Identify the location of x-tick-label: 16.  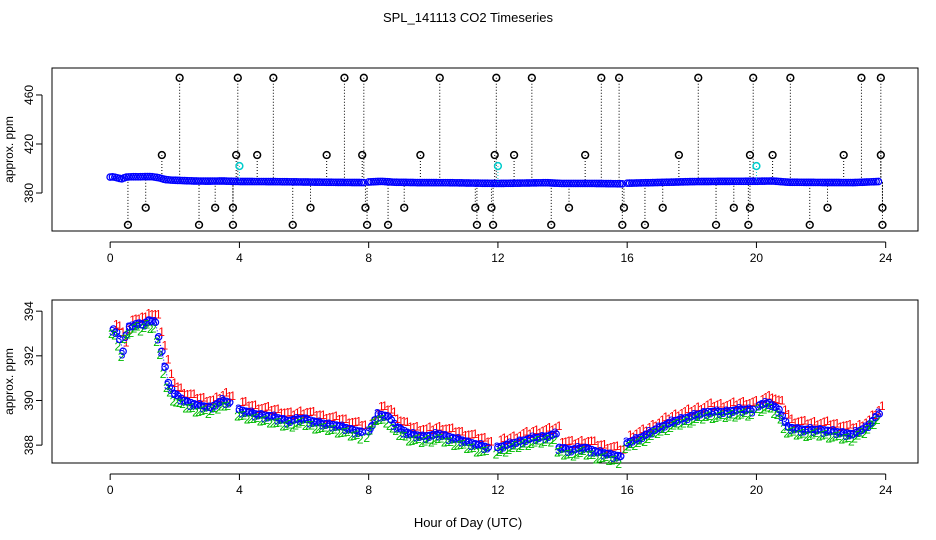
(627, 258).